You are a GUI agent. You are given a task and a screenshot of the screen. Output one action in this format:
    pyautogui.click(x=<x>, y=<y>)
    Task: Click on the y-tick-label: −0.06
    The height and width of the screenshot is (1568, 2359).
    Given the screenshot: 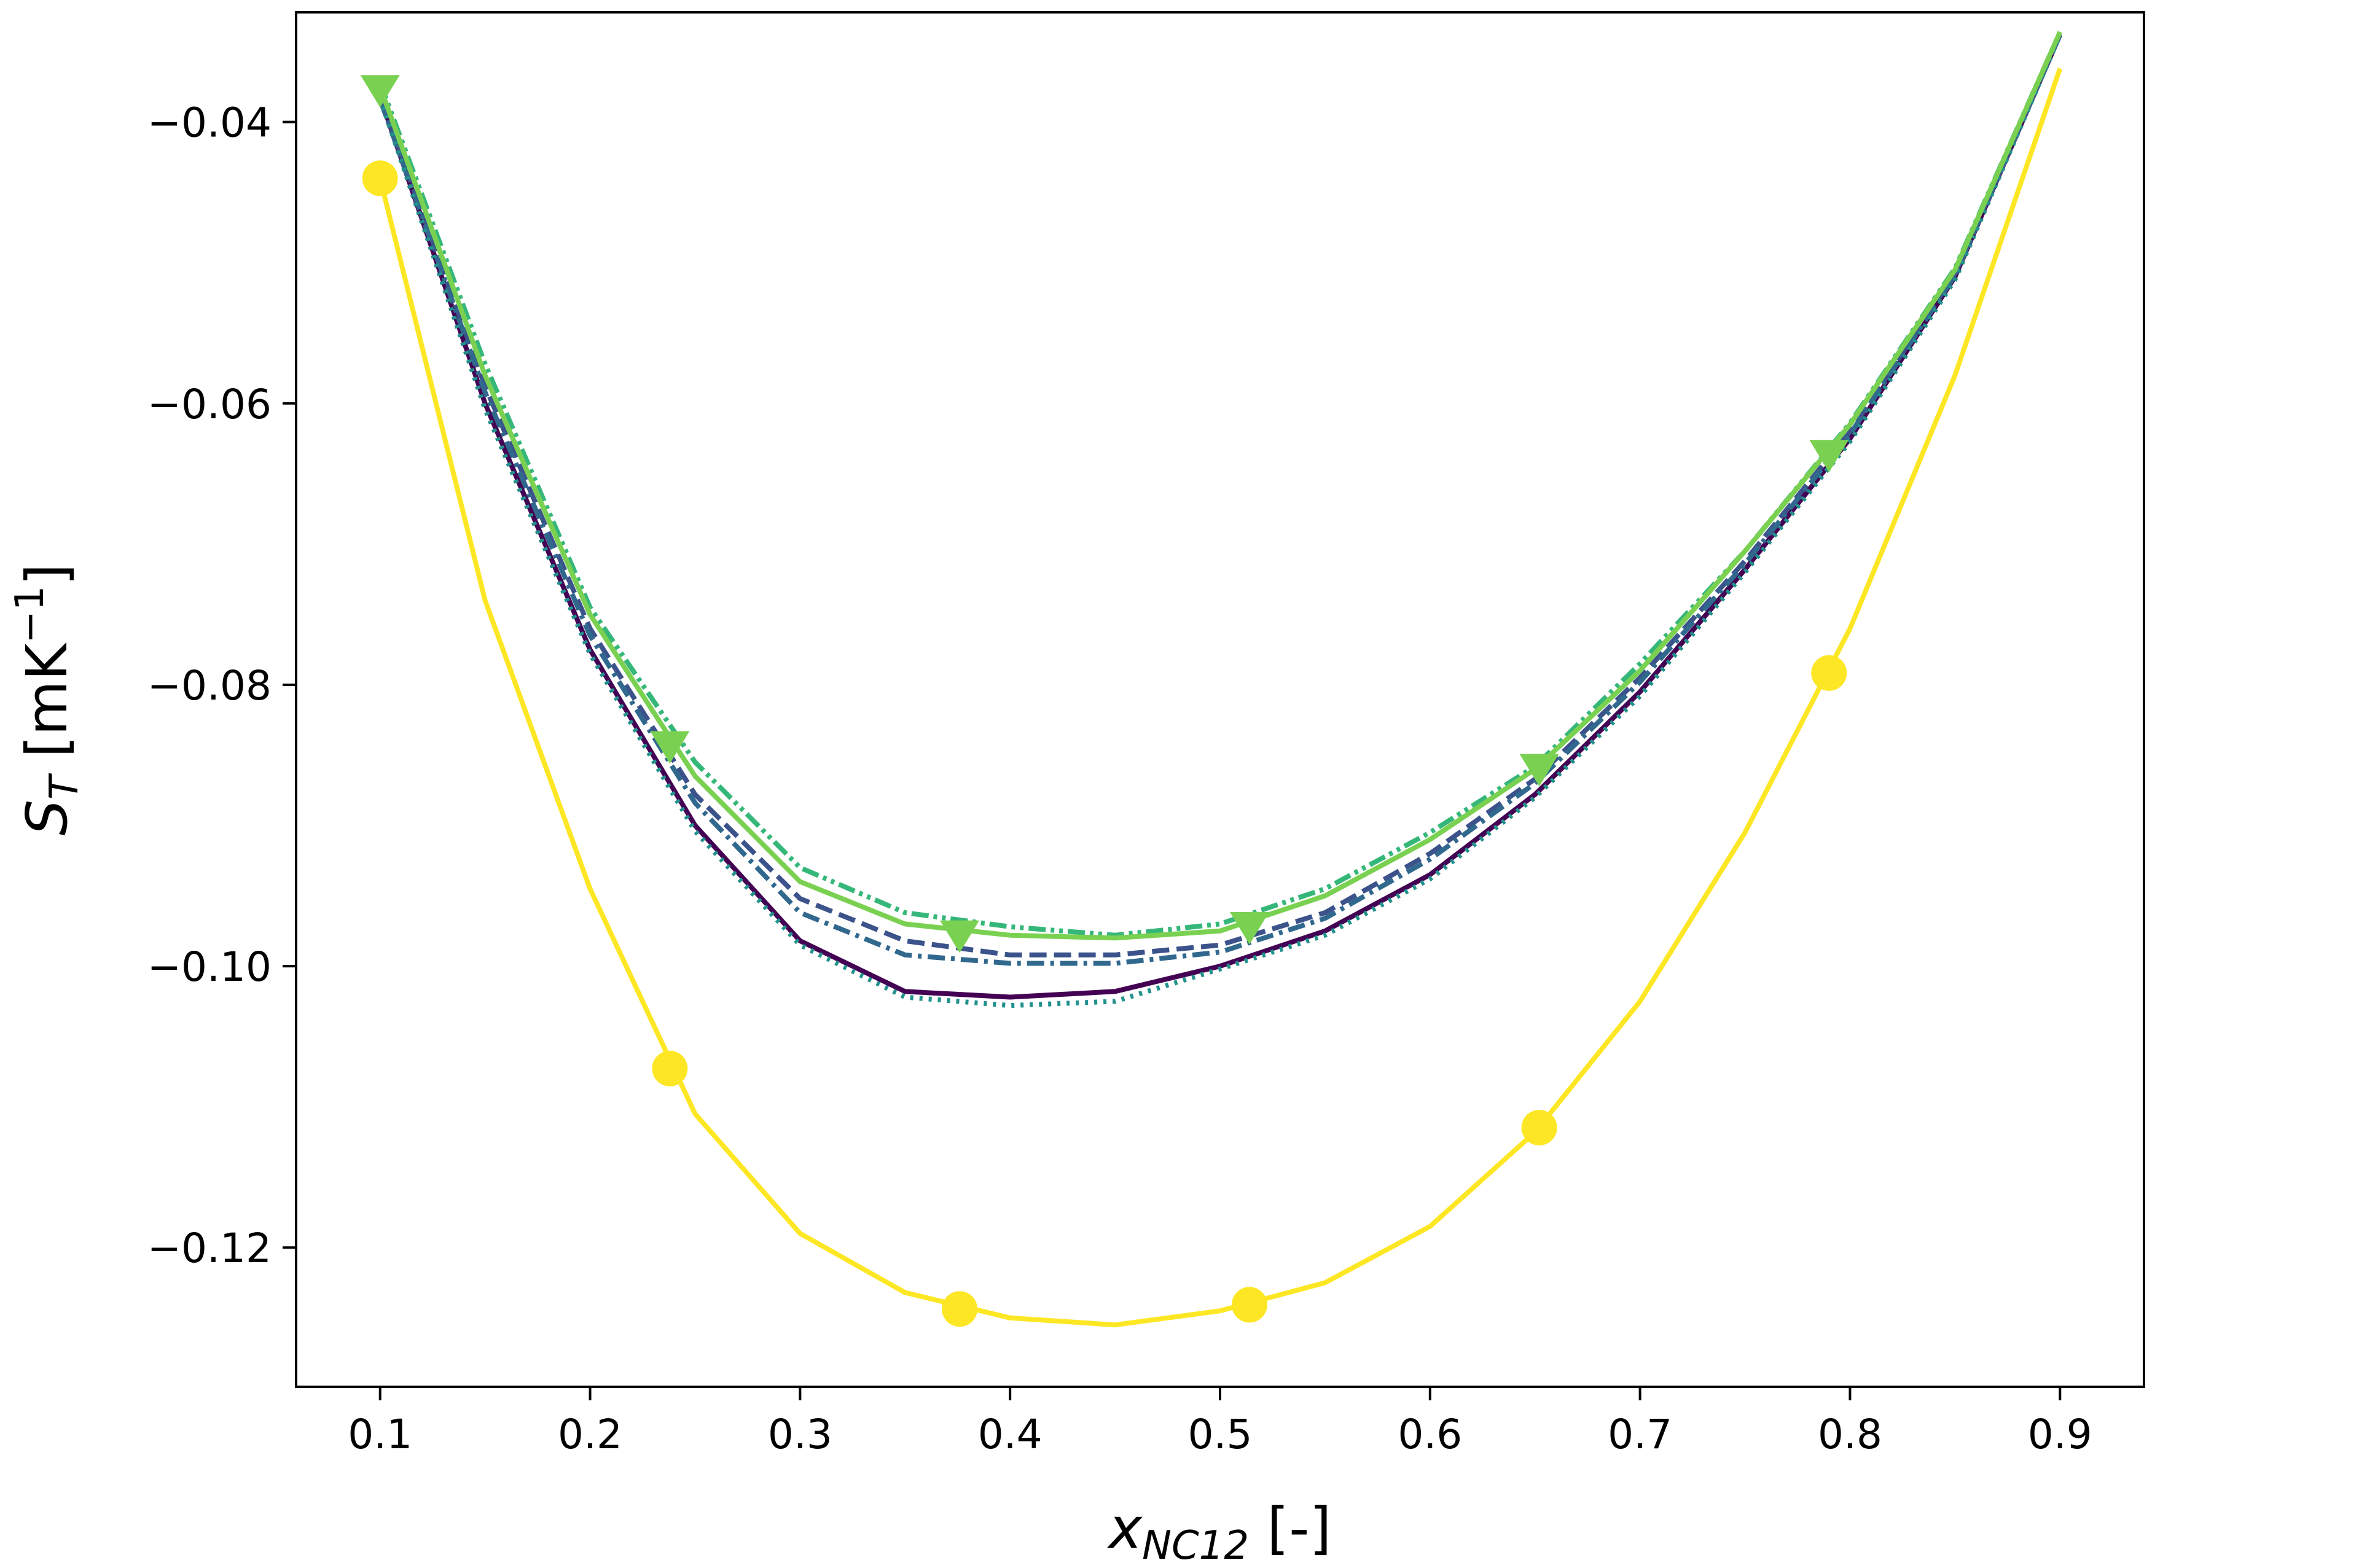 What is the action you would take?
    pyautogui.click(x=209, y=404)
    